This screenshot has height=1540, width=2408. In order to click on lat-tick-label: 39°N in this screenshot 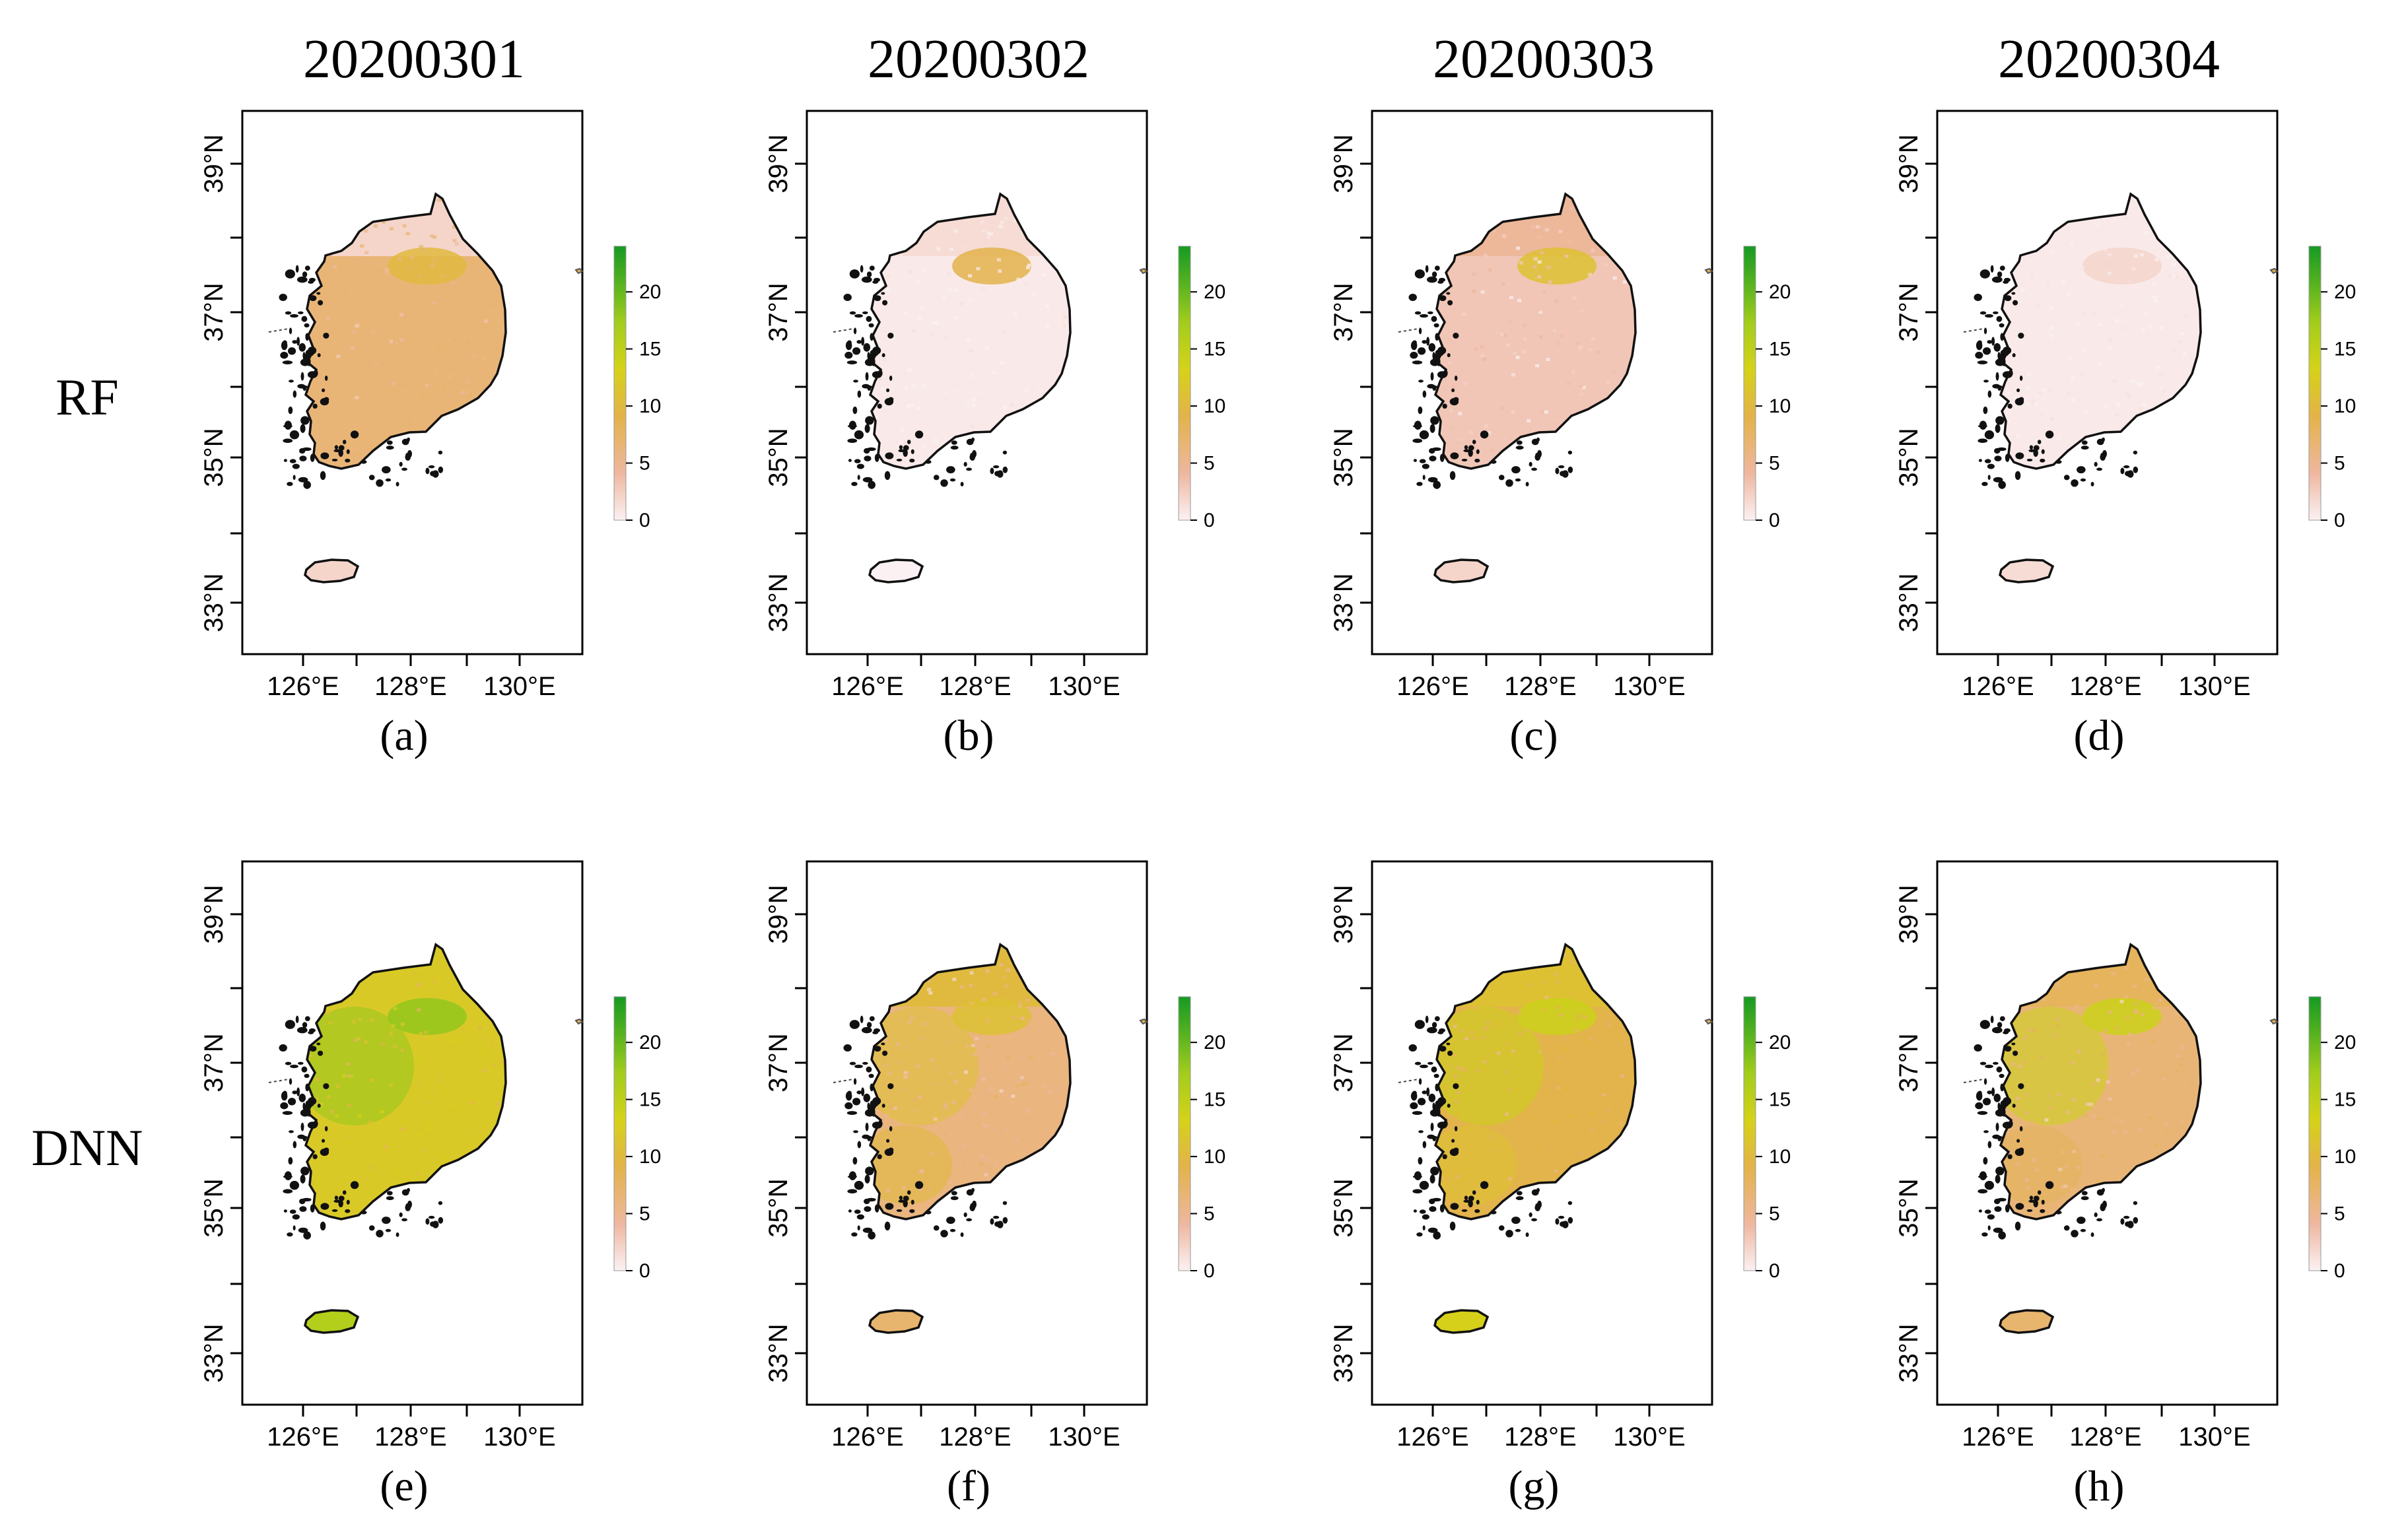, I will do `click(779, 914)`.